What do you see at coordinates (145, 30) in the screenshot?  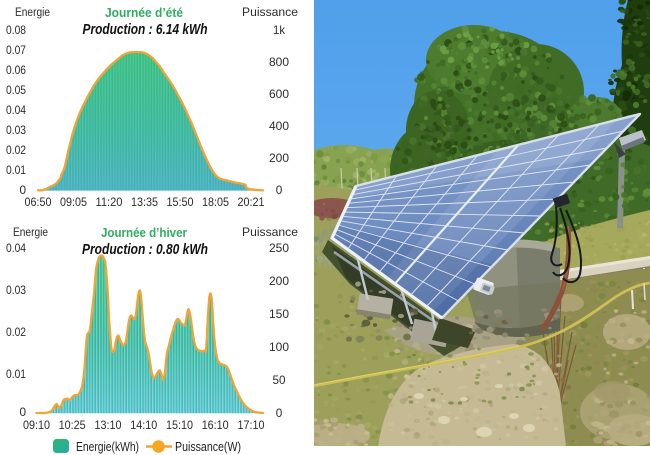 I see `svg-text: Production : 6.14 kWh` at bounding box center [145, 30].